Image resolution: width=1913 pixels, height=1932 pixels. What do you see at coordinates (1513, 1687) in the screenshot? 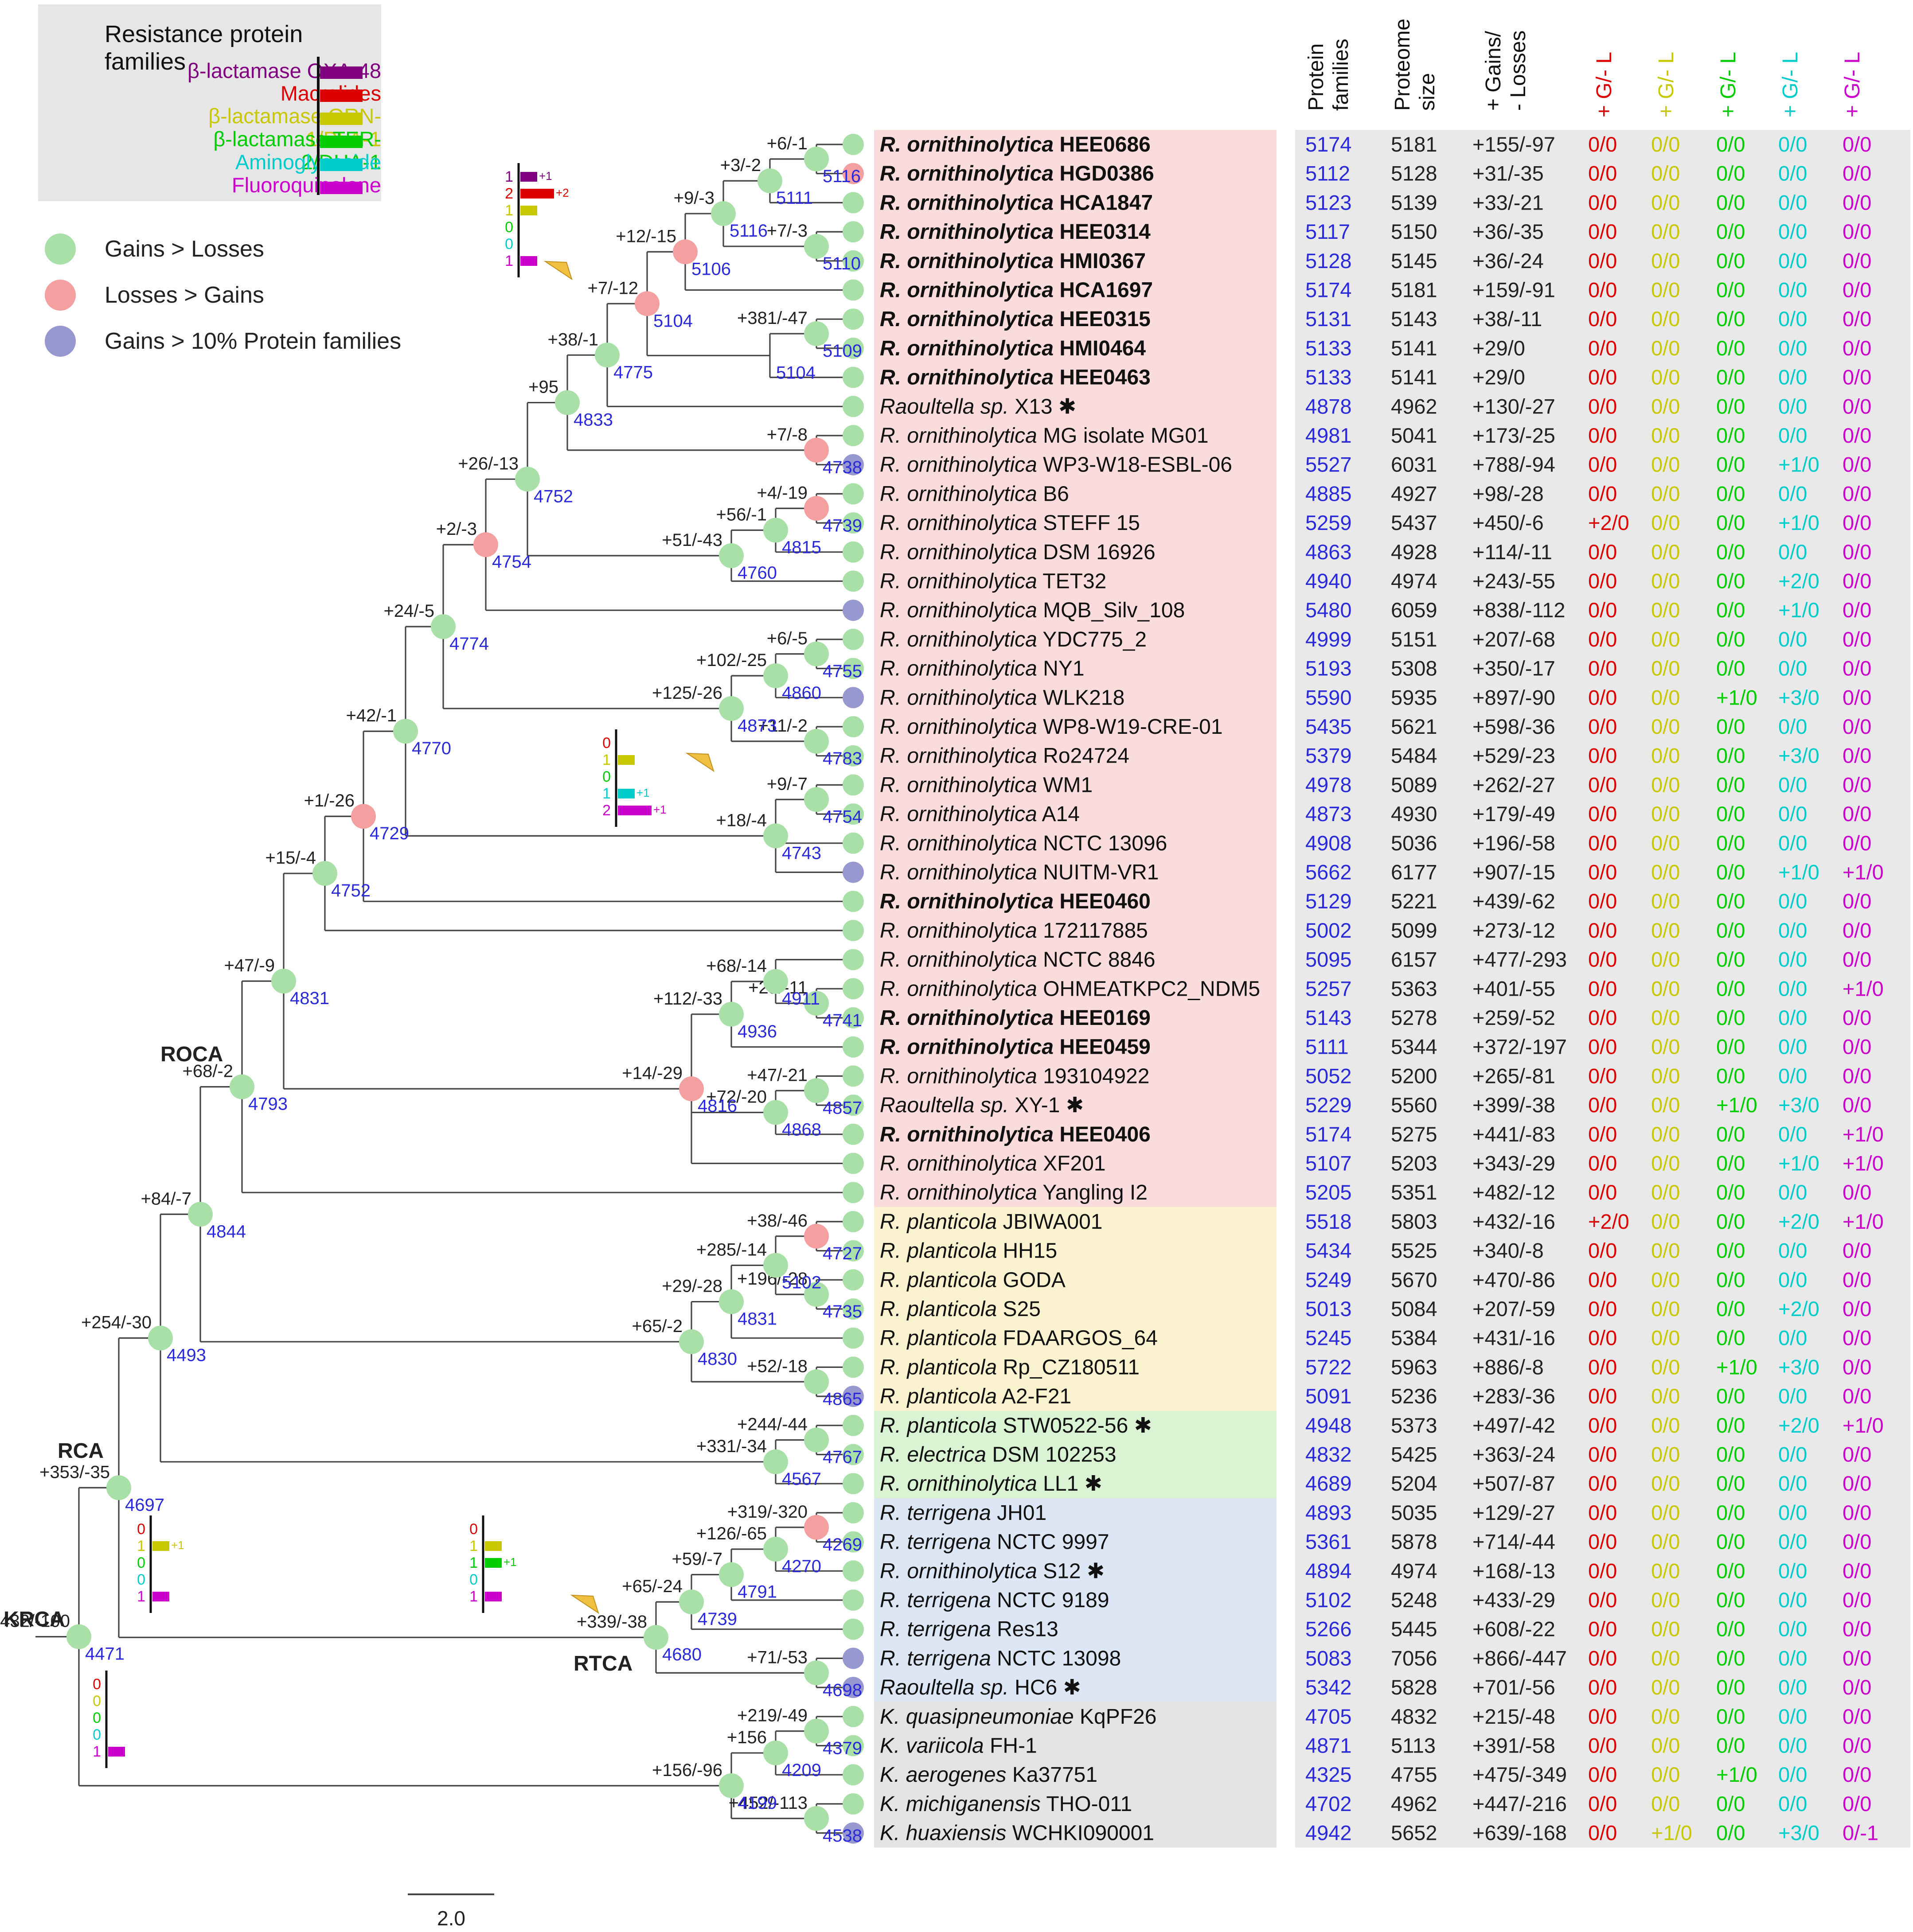
I see `cell-gains-losses: +701/-56` at bounding box center [1513, 1687].